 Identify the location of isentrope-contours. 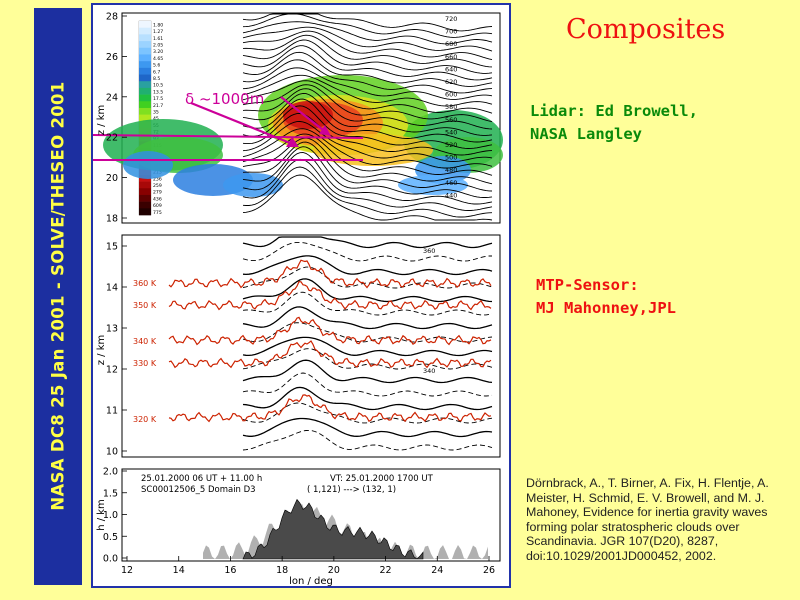
(367, 117).